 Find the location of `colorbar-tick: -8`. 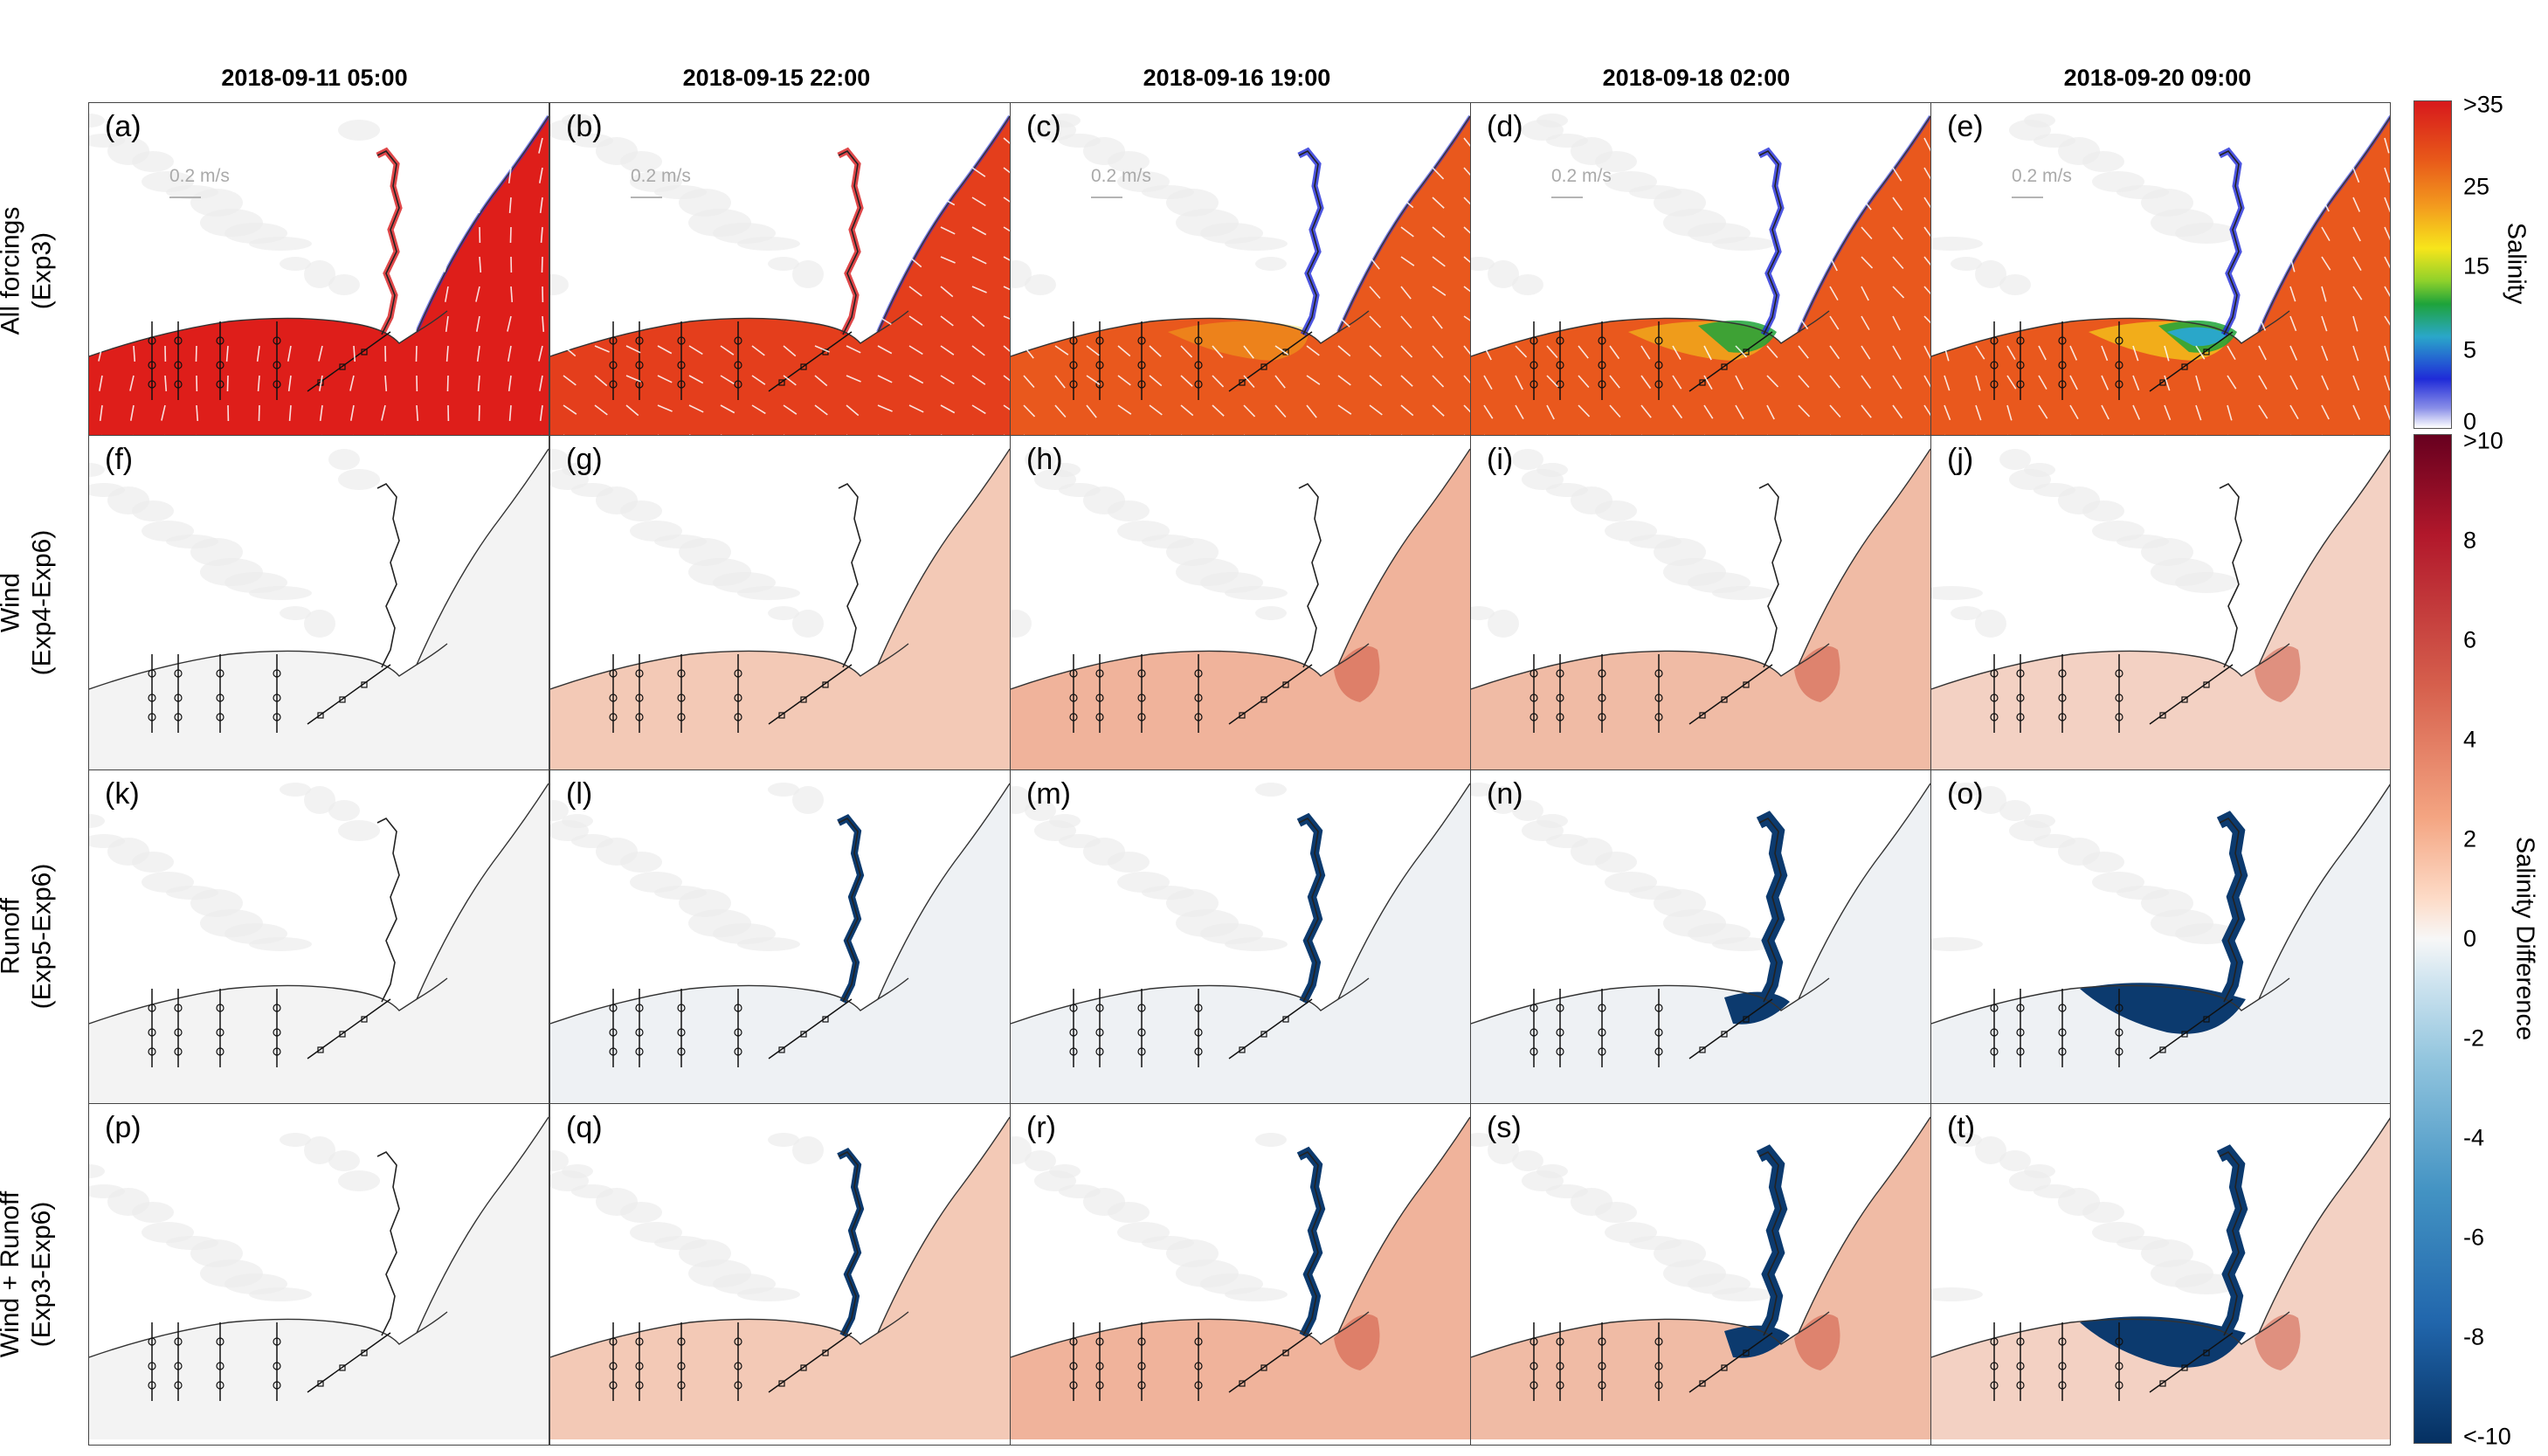

colorbar-tick: -8 is located at coordinates (2474, 1336).